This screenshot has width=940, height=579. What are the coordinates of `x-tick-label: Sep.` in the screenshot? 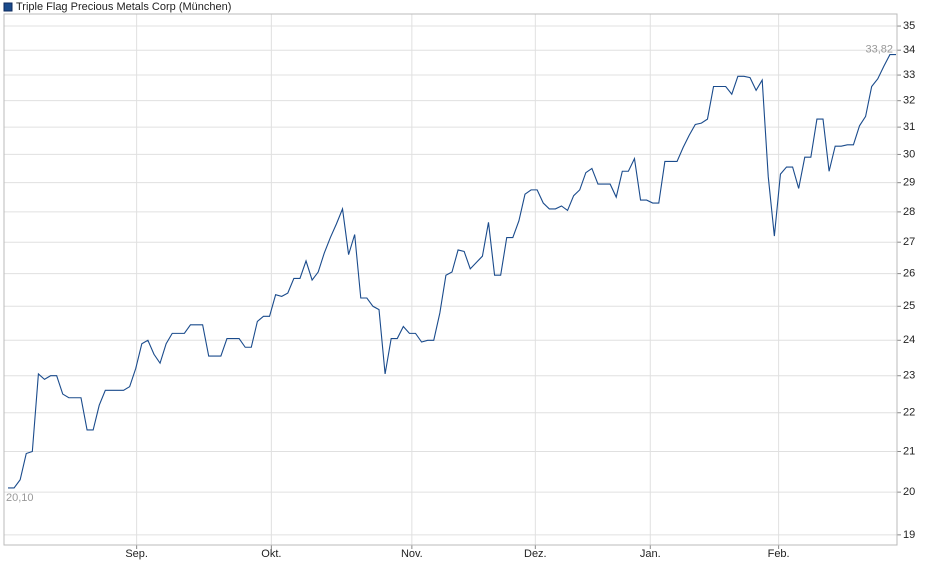 It's located at (136, 554).